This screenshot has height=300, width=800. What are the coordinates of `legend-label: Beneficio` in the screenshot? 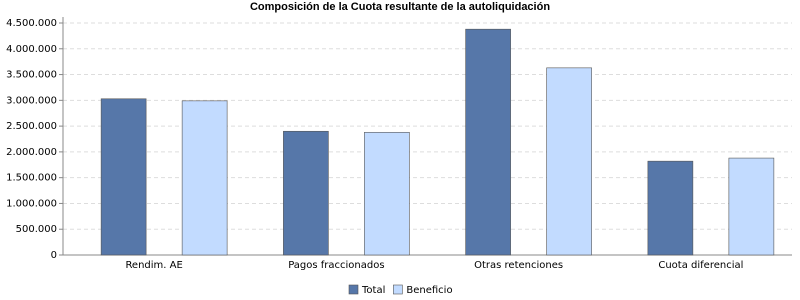 It's located at (429, 290).